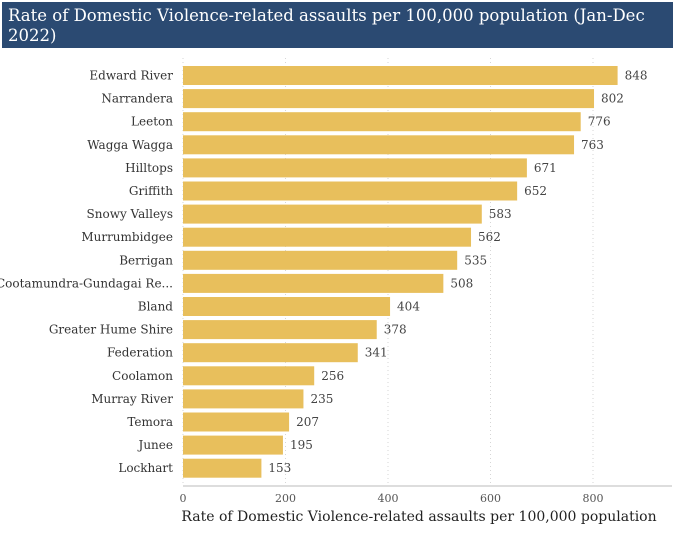 This screenshot has width=677, height=537. Describe the element at coordinates (500, 214) in the screenshot. I see `value-label: 583` at that location.